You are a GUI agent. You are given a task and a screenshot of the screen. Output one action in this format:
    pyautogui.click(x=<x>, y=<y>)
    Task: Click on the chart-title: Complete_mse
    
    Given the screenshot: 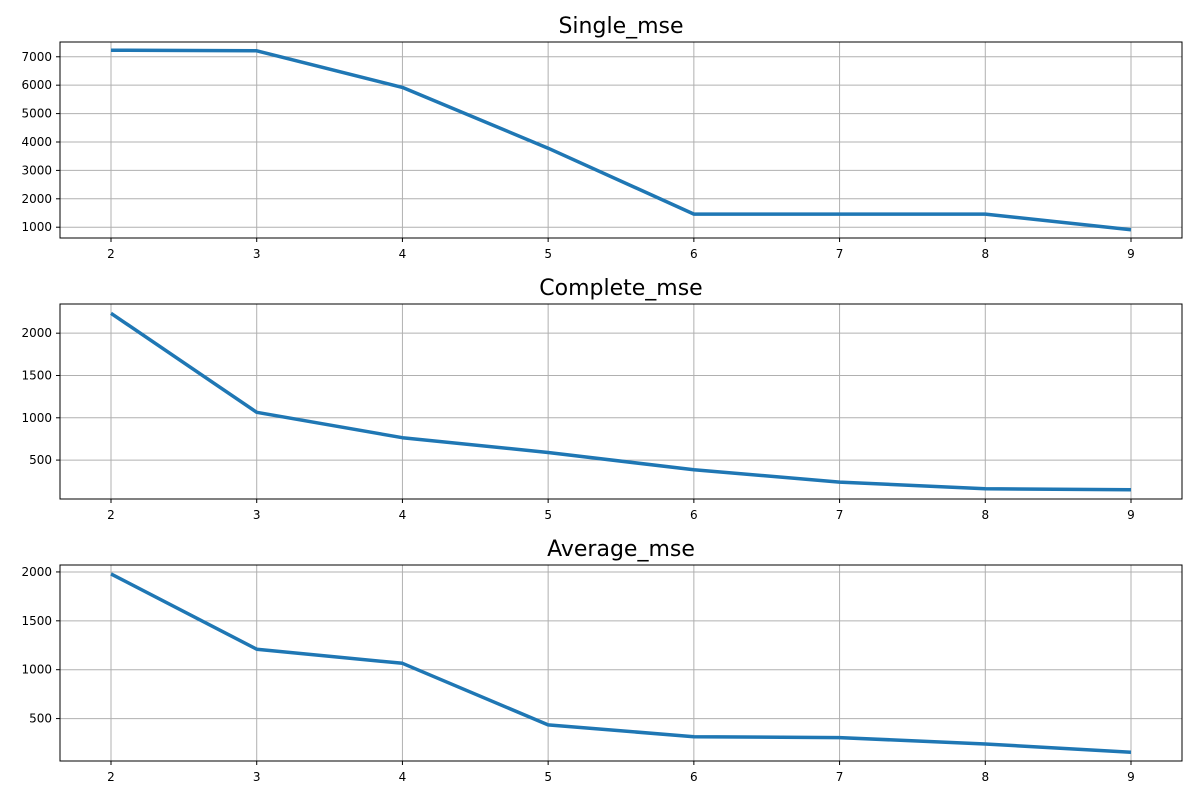 What is the action you would take?
    pyautogui.click(x=620, y=288)
    